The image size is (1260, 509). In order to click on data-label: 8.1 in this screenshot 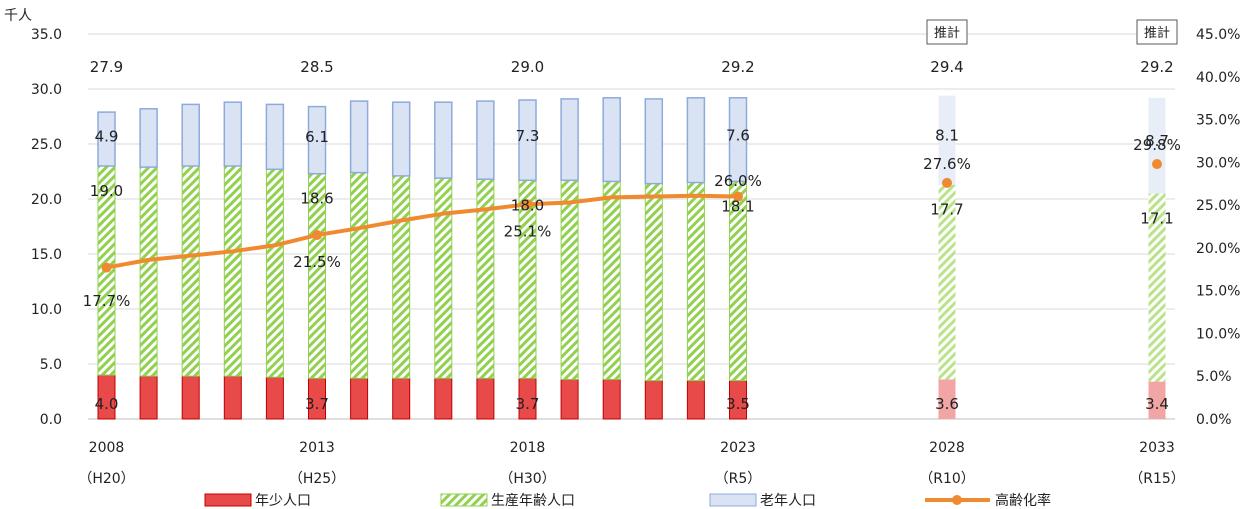, I will do `click(947, 136)`.